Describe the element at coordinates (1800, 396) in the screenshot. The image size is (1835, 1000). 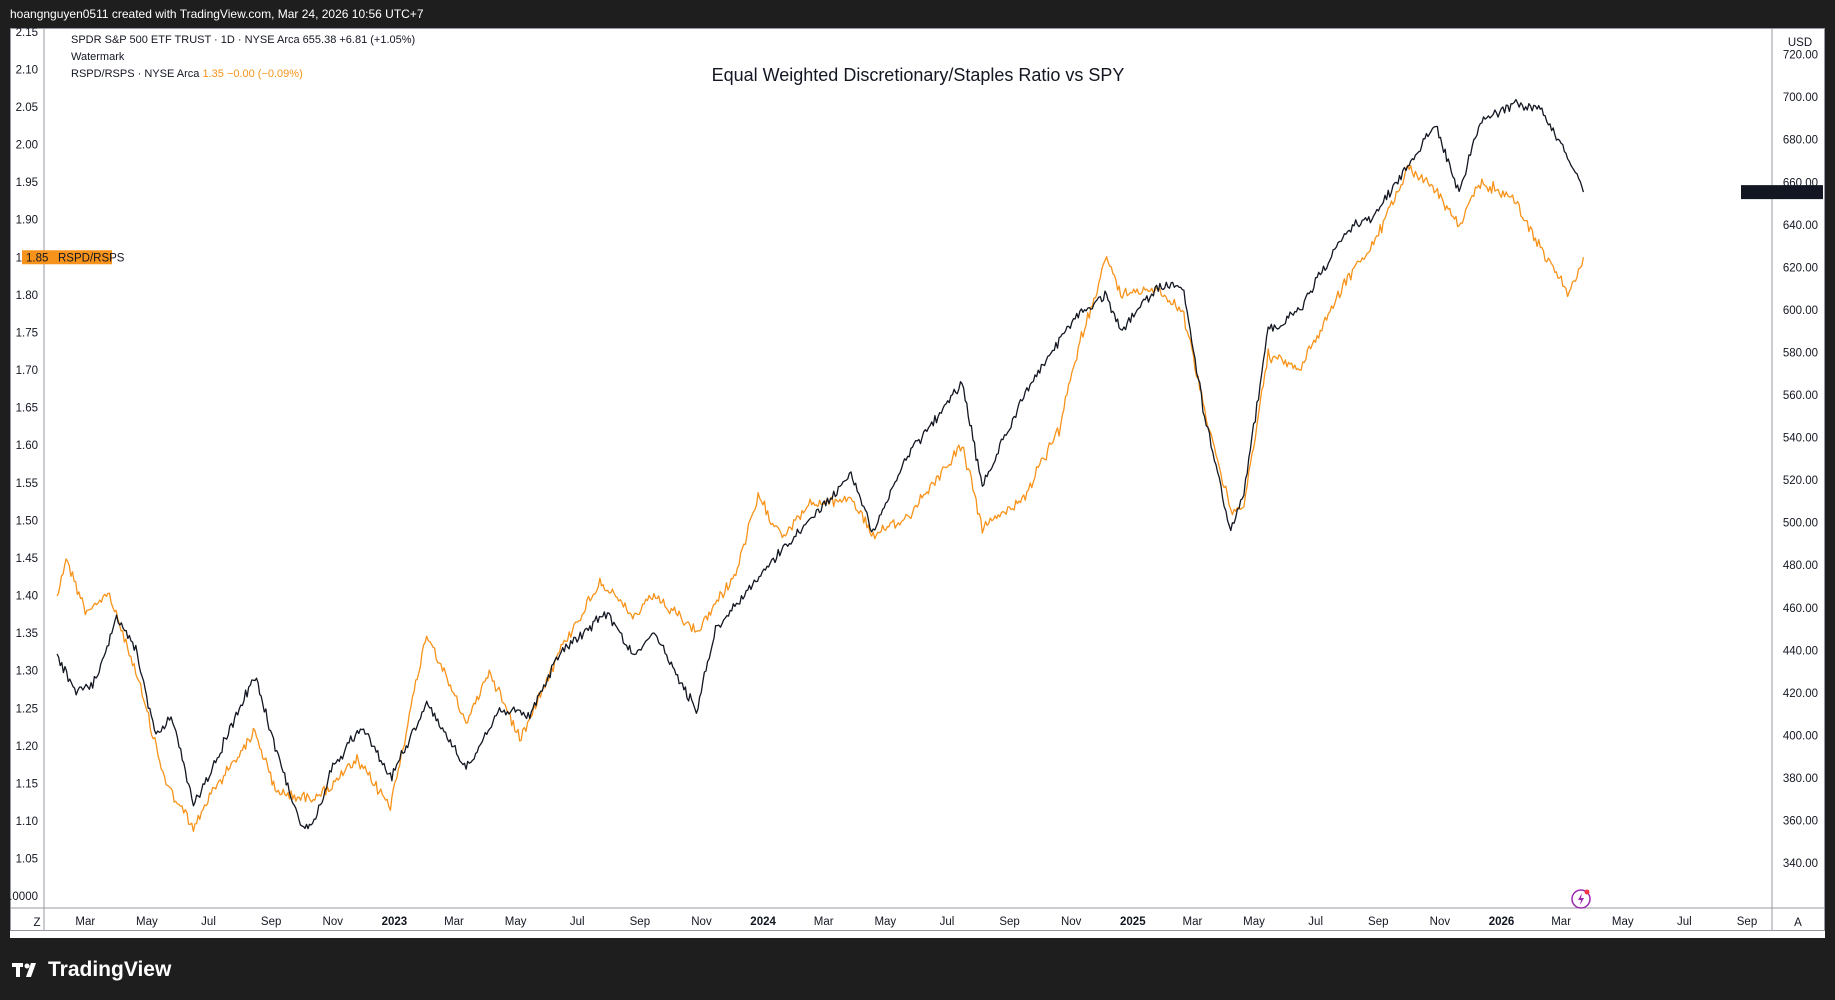
I see `right-axis-tick-label: 560.00` at that location.